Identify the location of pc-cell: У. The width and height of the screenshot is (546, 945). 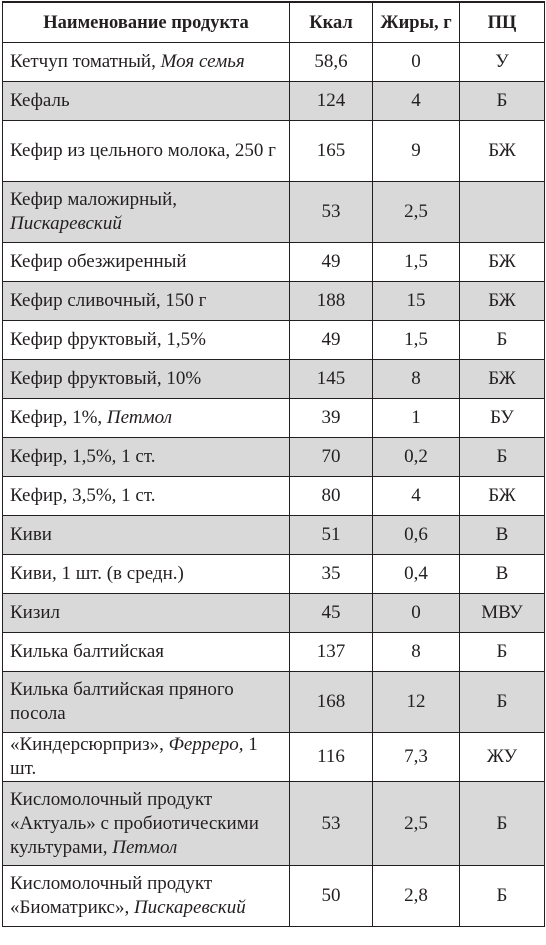
(502, 62).